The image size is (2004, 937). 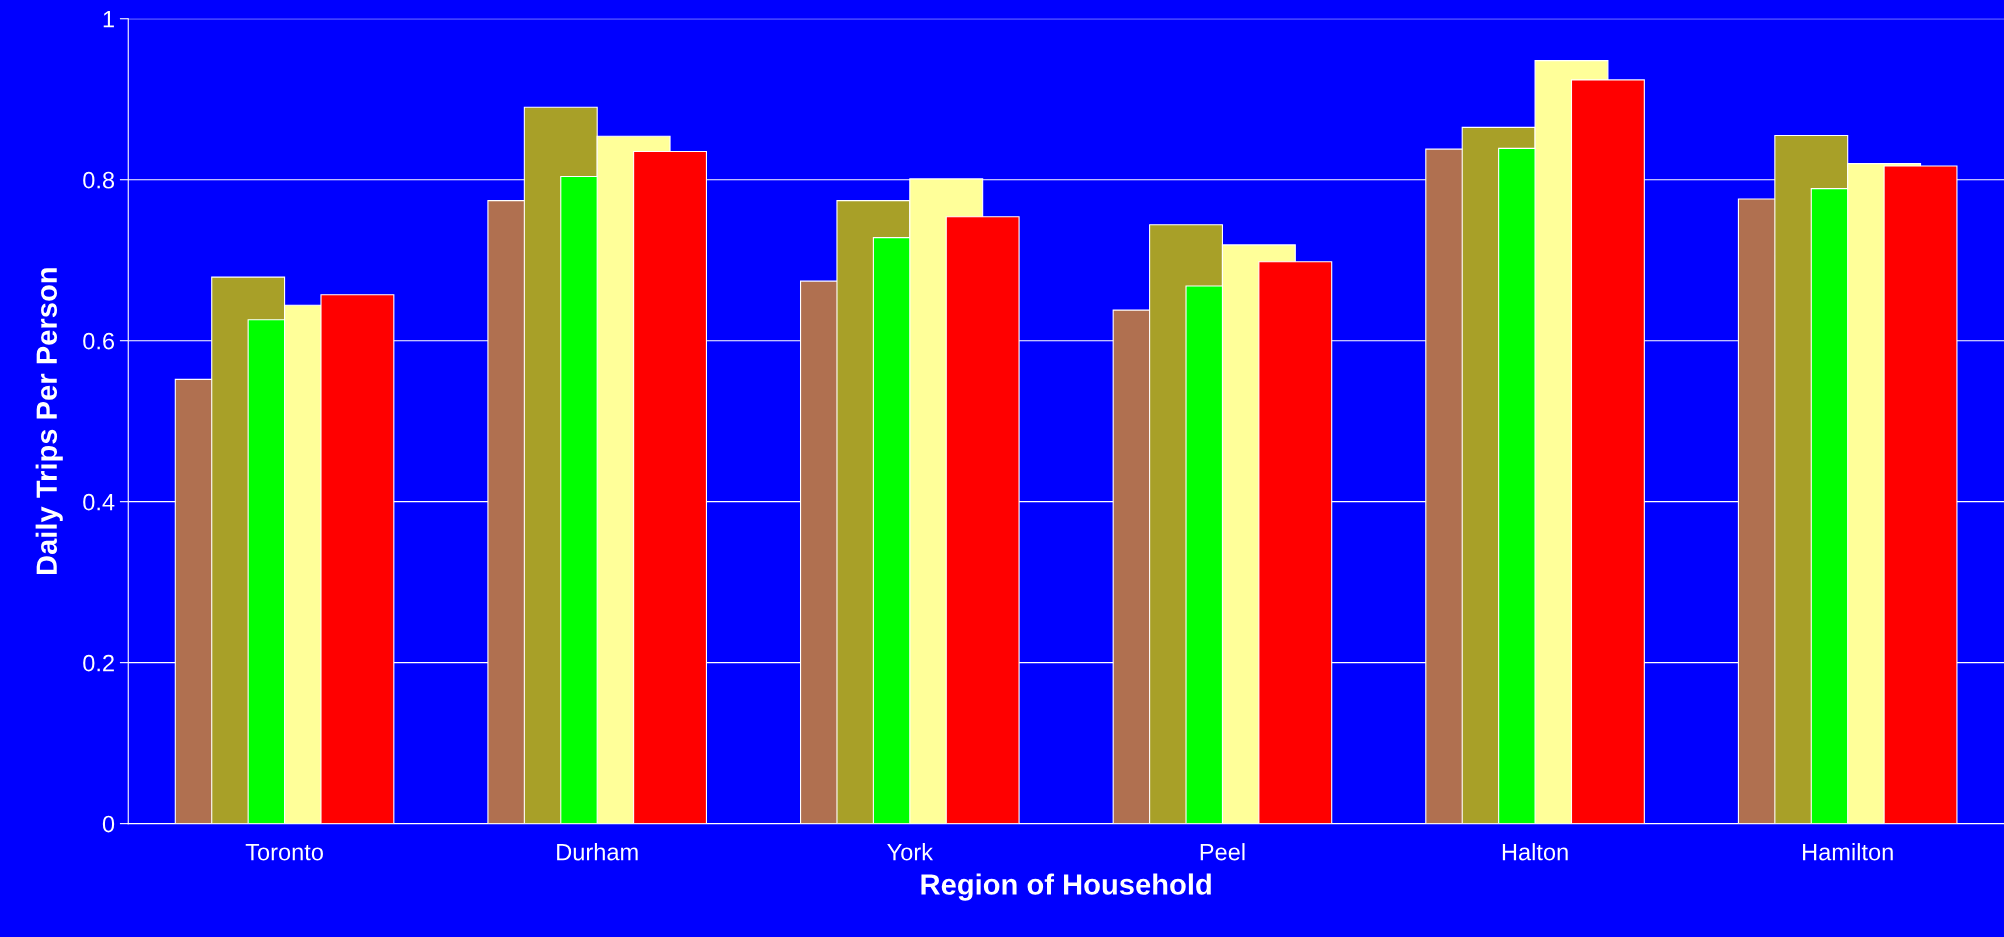 I want to click on y-axis-title: Daily Trips Per Person, so click(x=49, y=421).